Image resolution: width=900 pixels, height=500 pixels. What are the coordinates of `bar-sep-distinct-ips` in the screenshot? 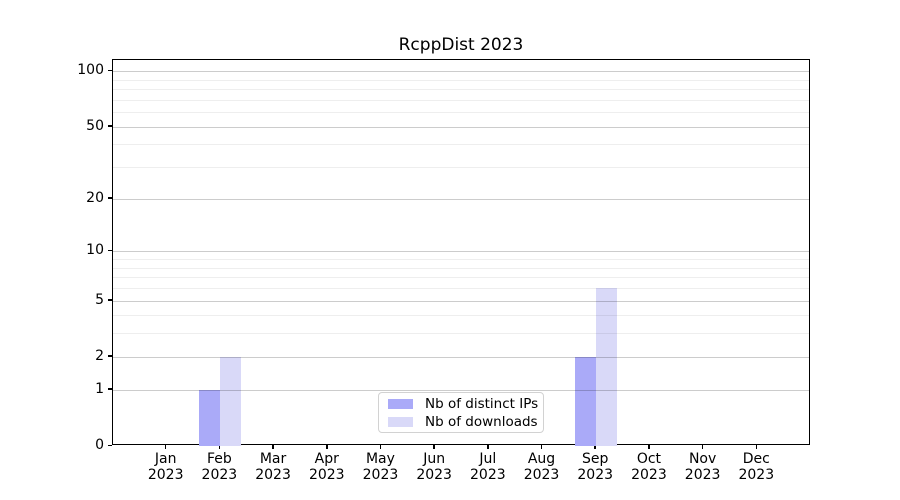 It's located at (586, 401).